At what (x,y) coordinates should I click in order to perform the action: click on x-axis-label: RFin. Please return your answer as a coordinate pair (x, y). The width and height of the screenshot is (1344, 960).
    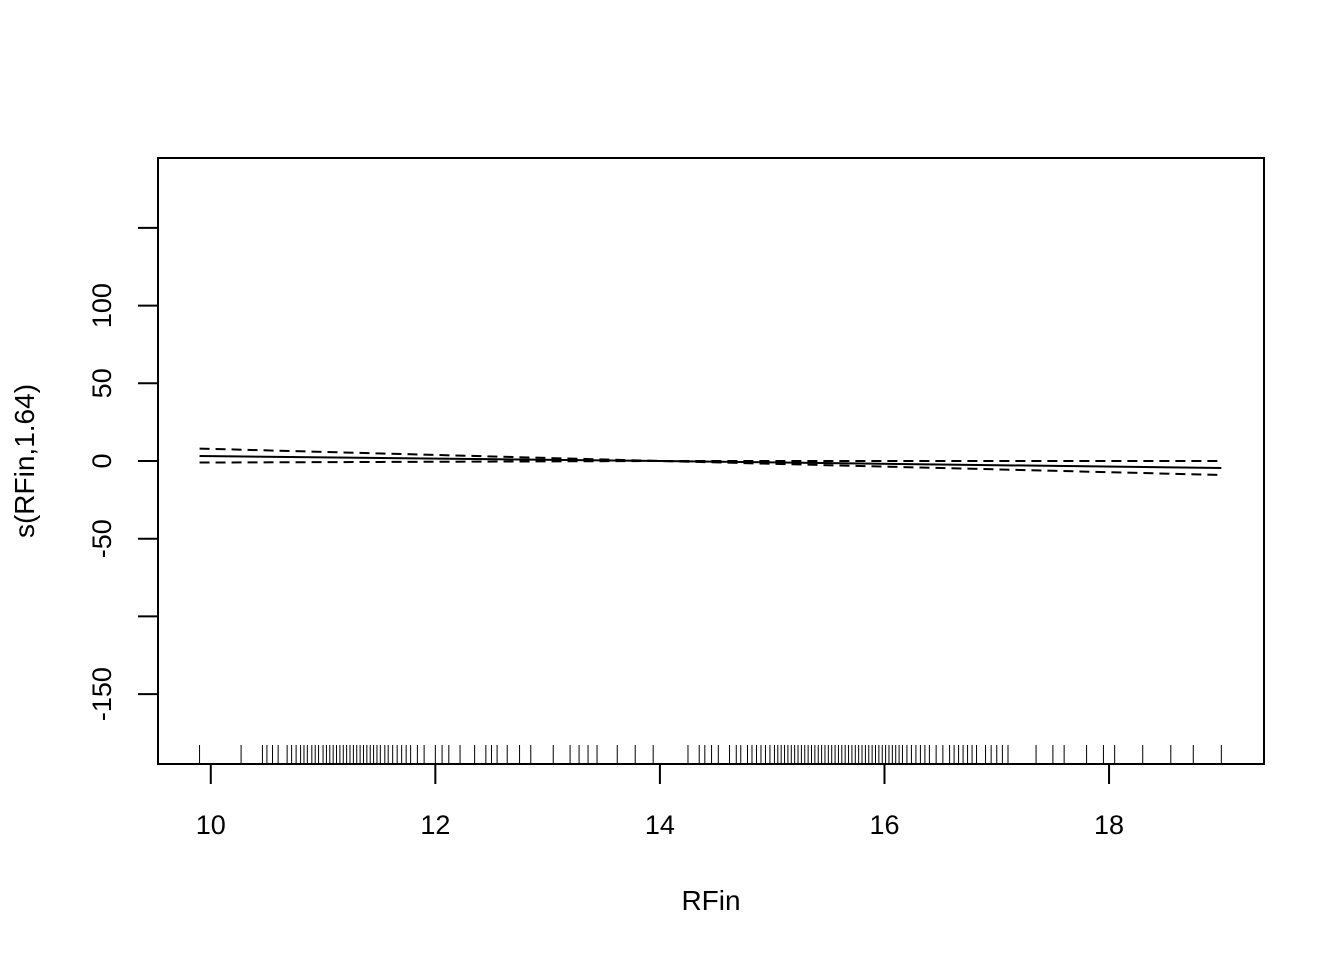
    Looking at the image, I should click on (710, 900).